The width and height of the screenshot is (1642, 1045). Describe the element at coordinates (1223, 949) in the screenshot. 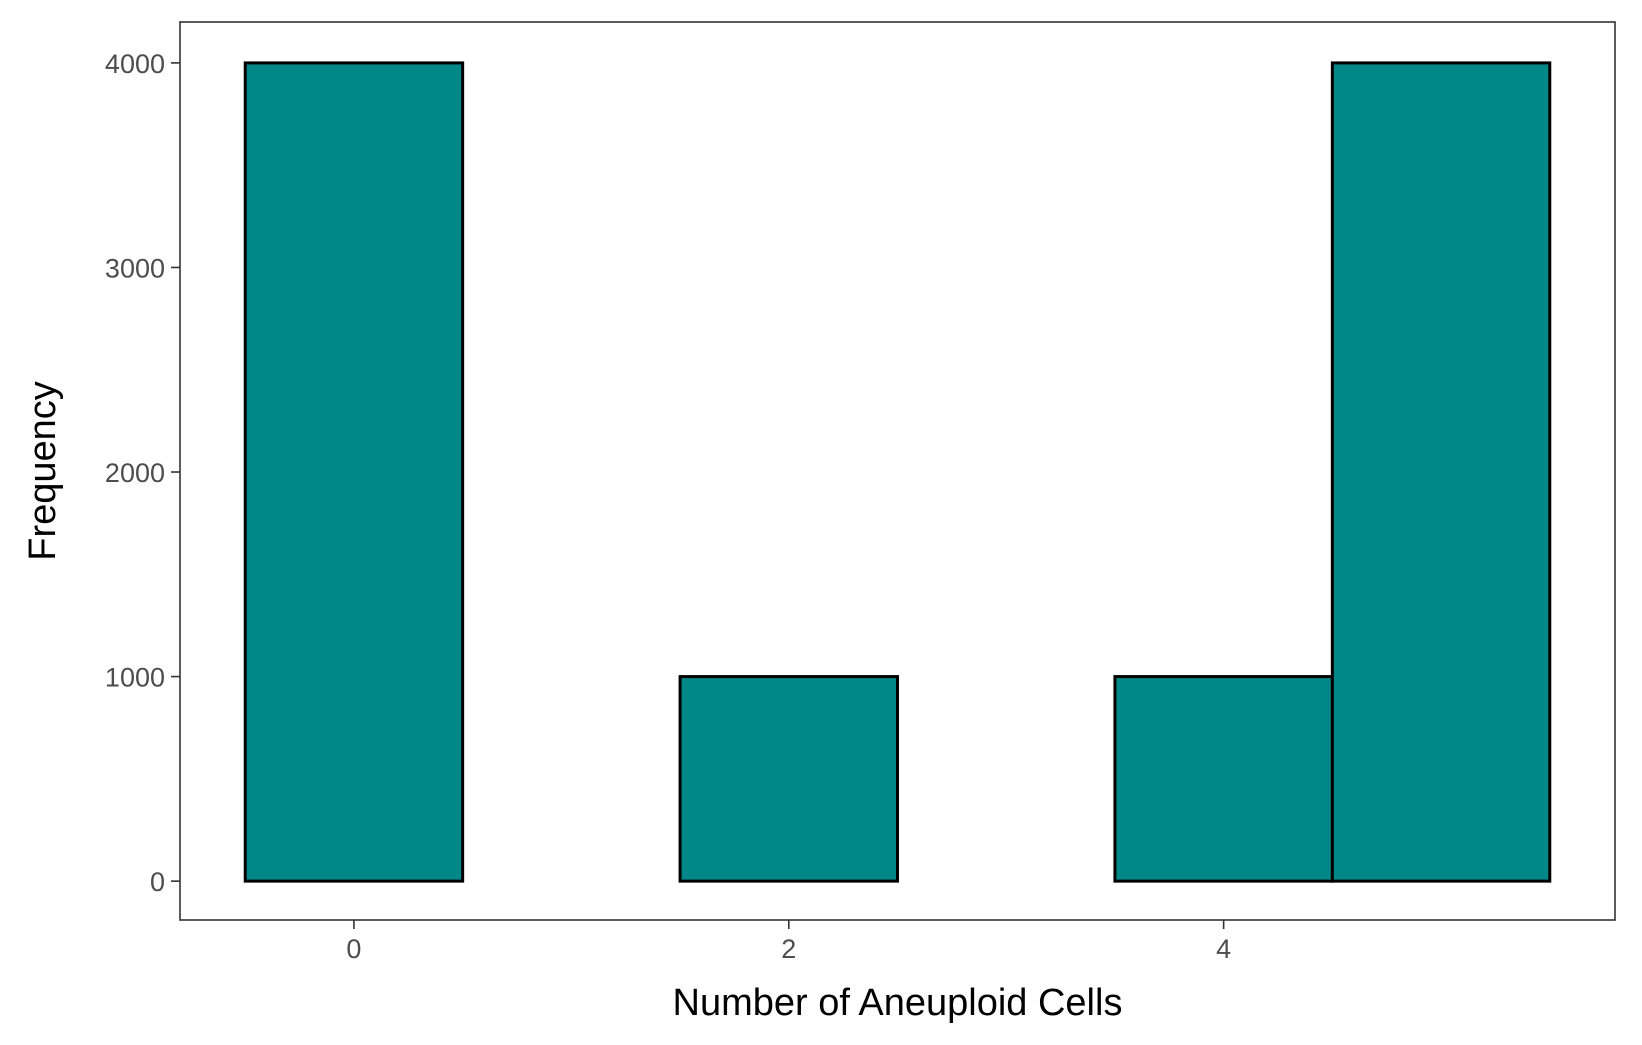

I see `x-tick-label: 4` at that location.